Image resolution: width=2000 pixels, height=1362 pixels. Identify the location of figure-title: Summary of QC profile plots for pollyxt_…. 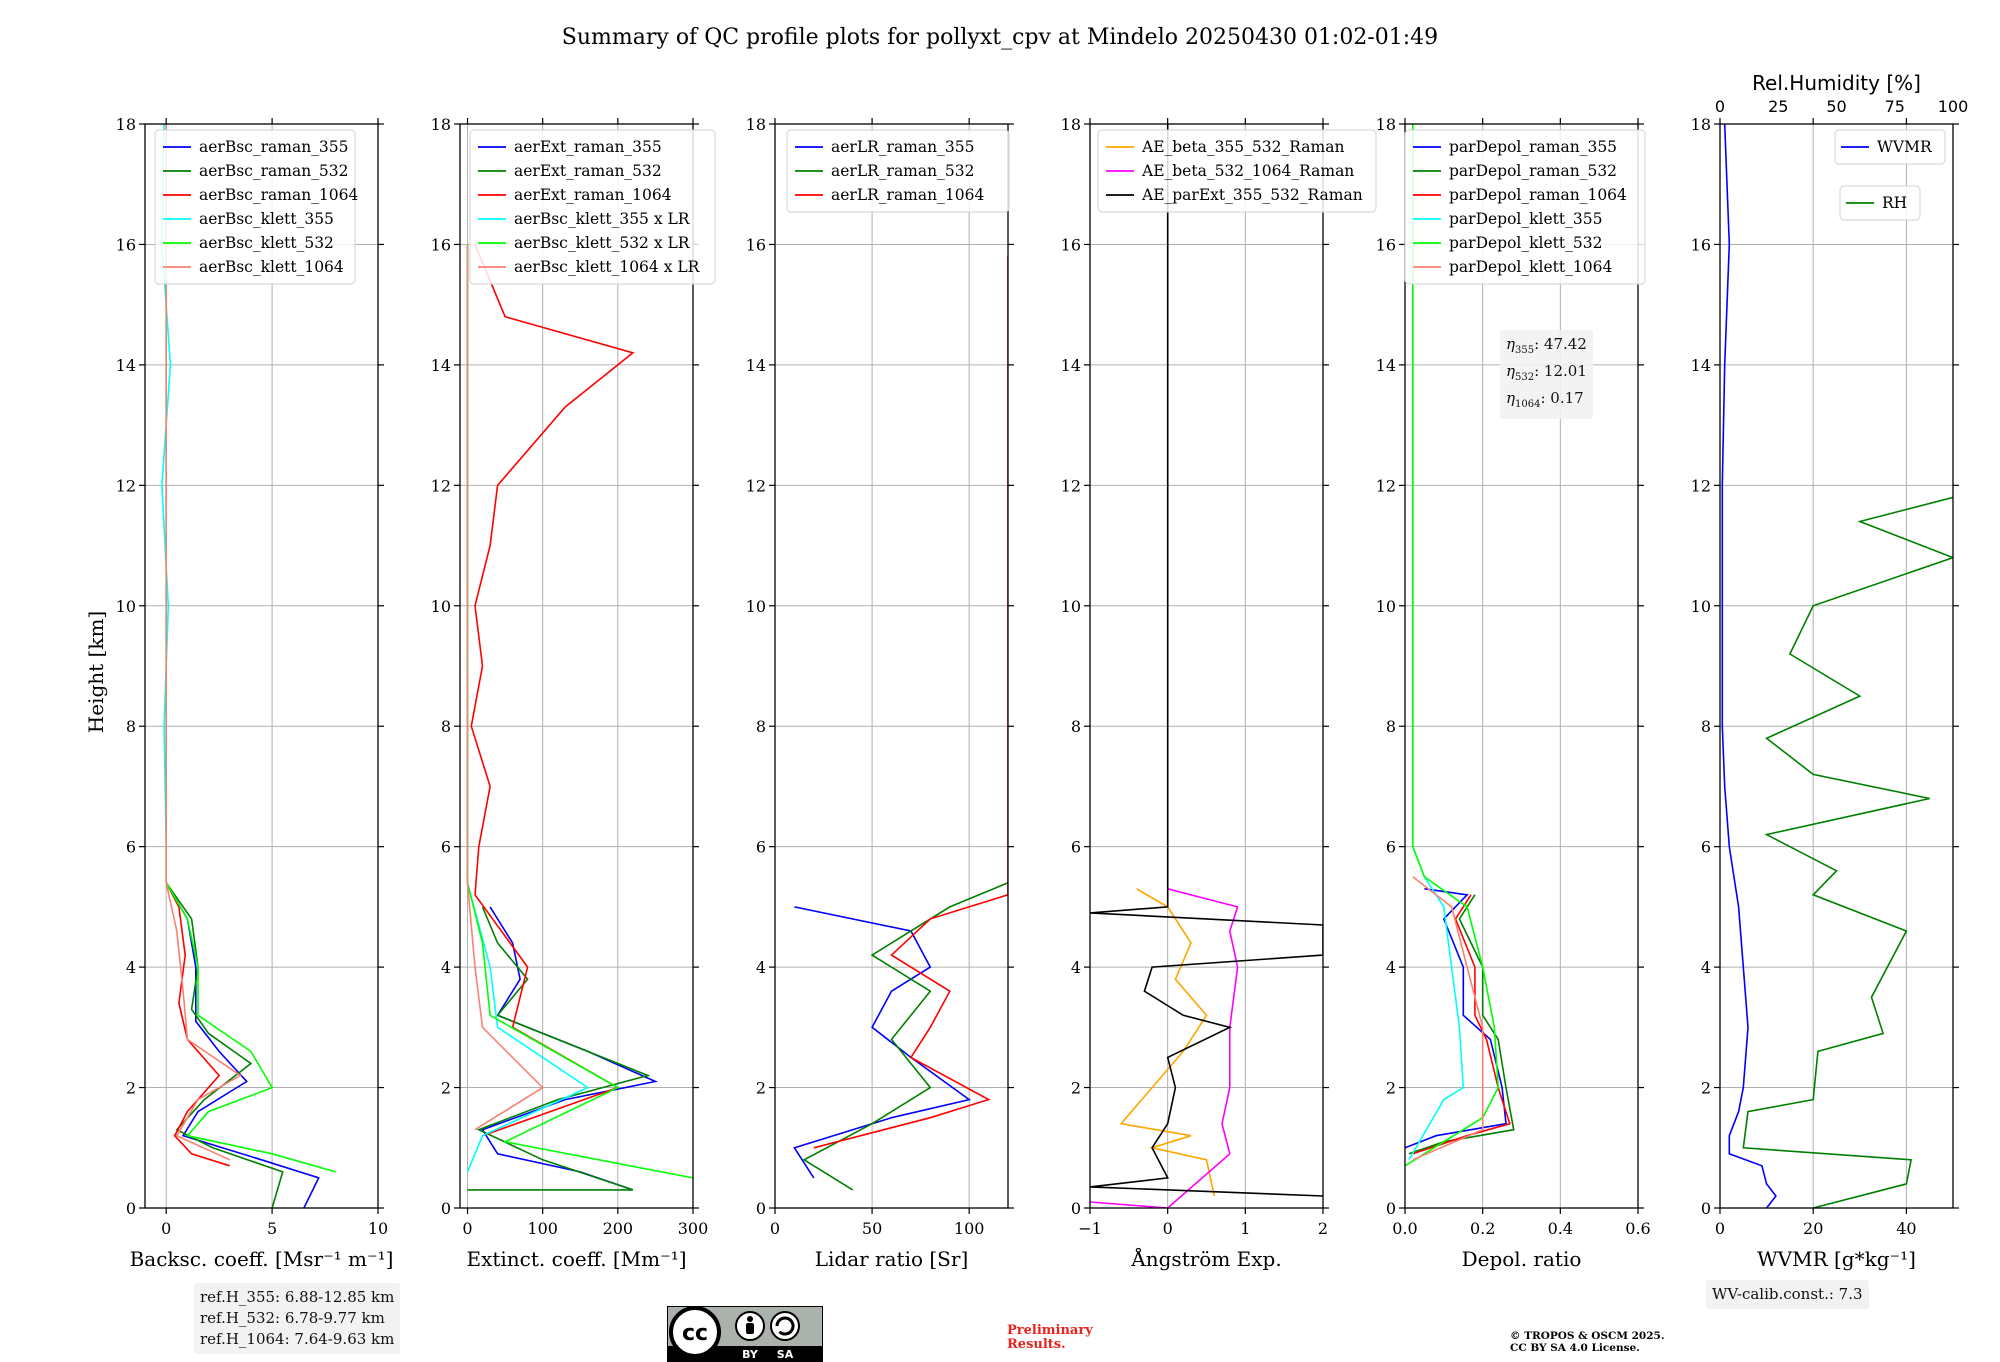
(1000, 37).